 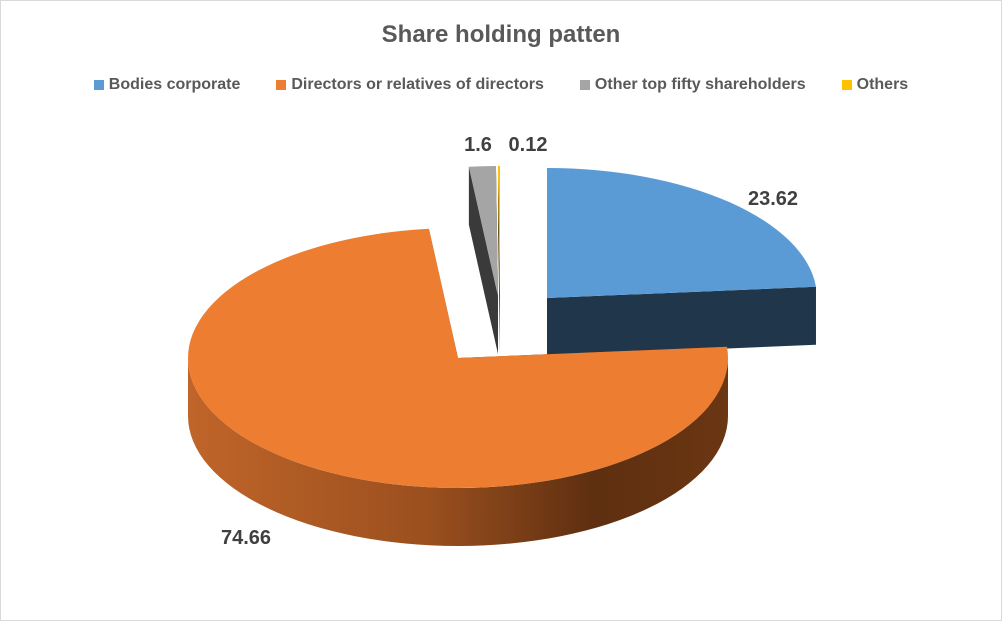 What do you see at coordinates (246, 538) in the screenshot?
I see `data-label: 74.66` at bounding box center [246, 538].